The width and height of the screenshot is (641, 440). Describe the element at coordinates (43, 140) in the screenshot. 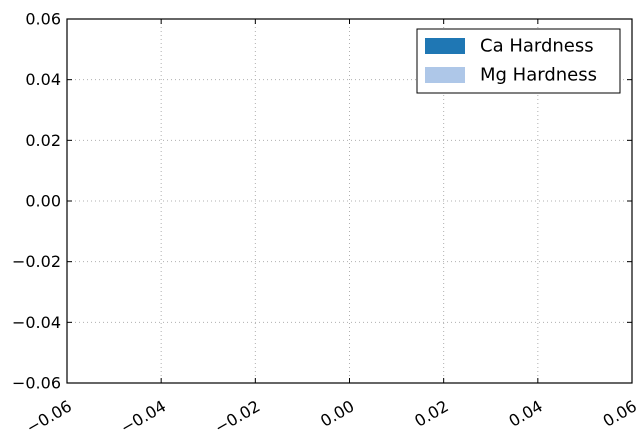

I see `y-tick-label: 0.02` at that location.